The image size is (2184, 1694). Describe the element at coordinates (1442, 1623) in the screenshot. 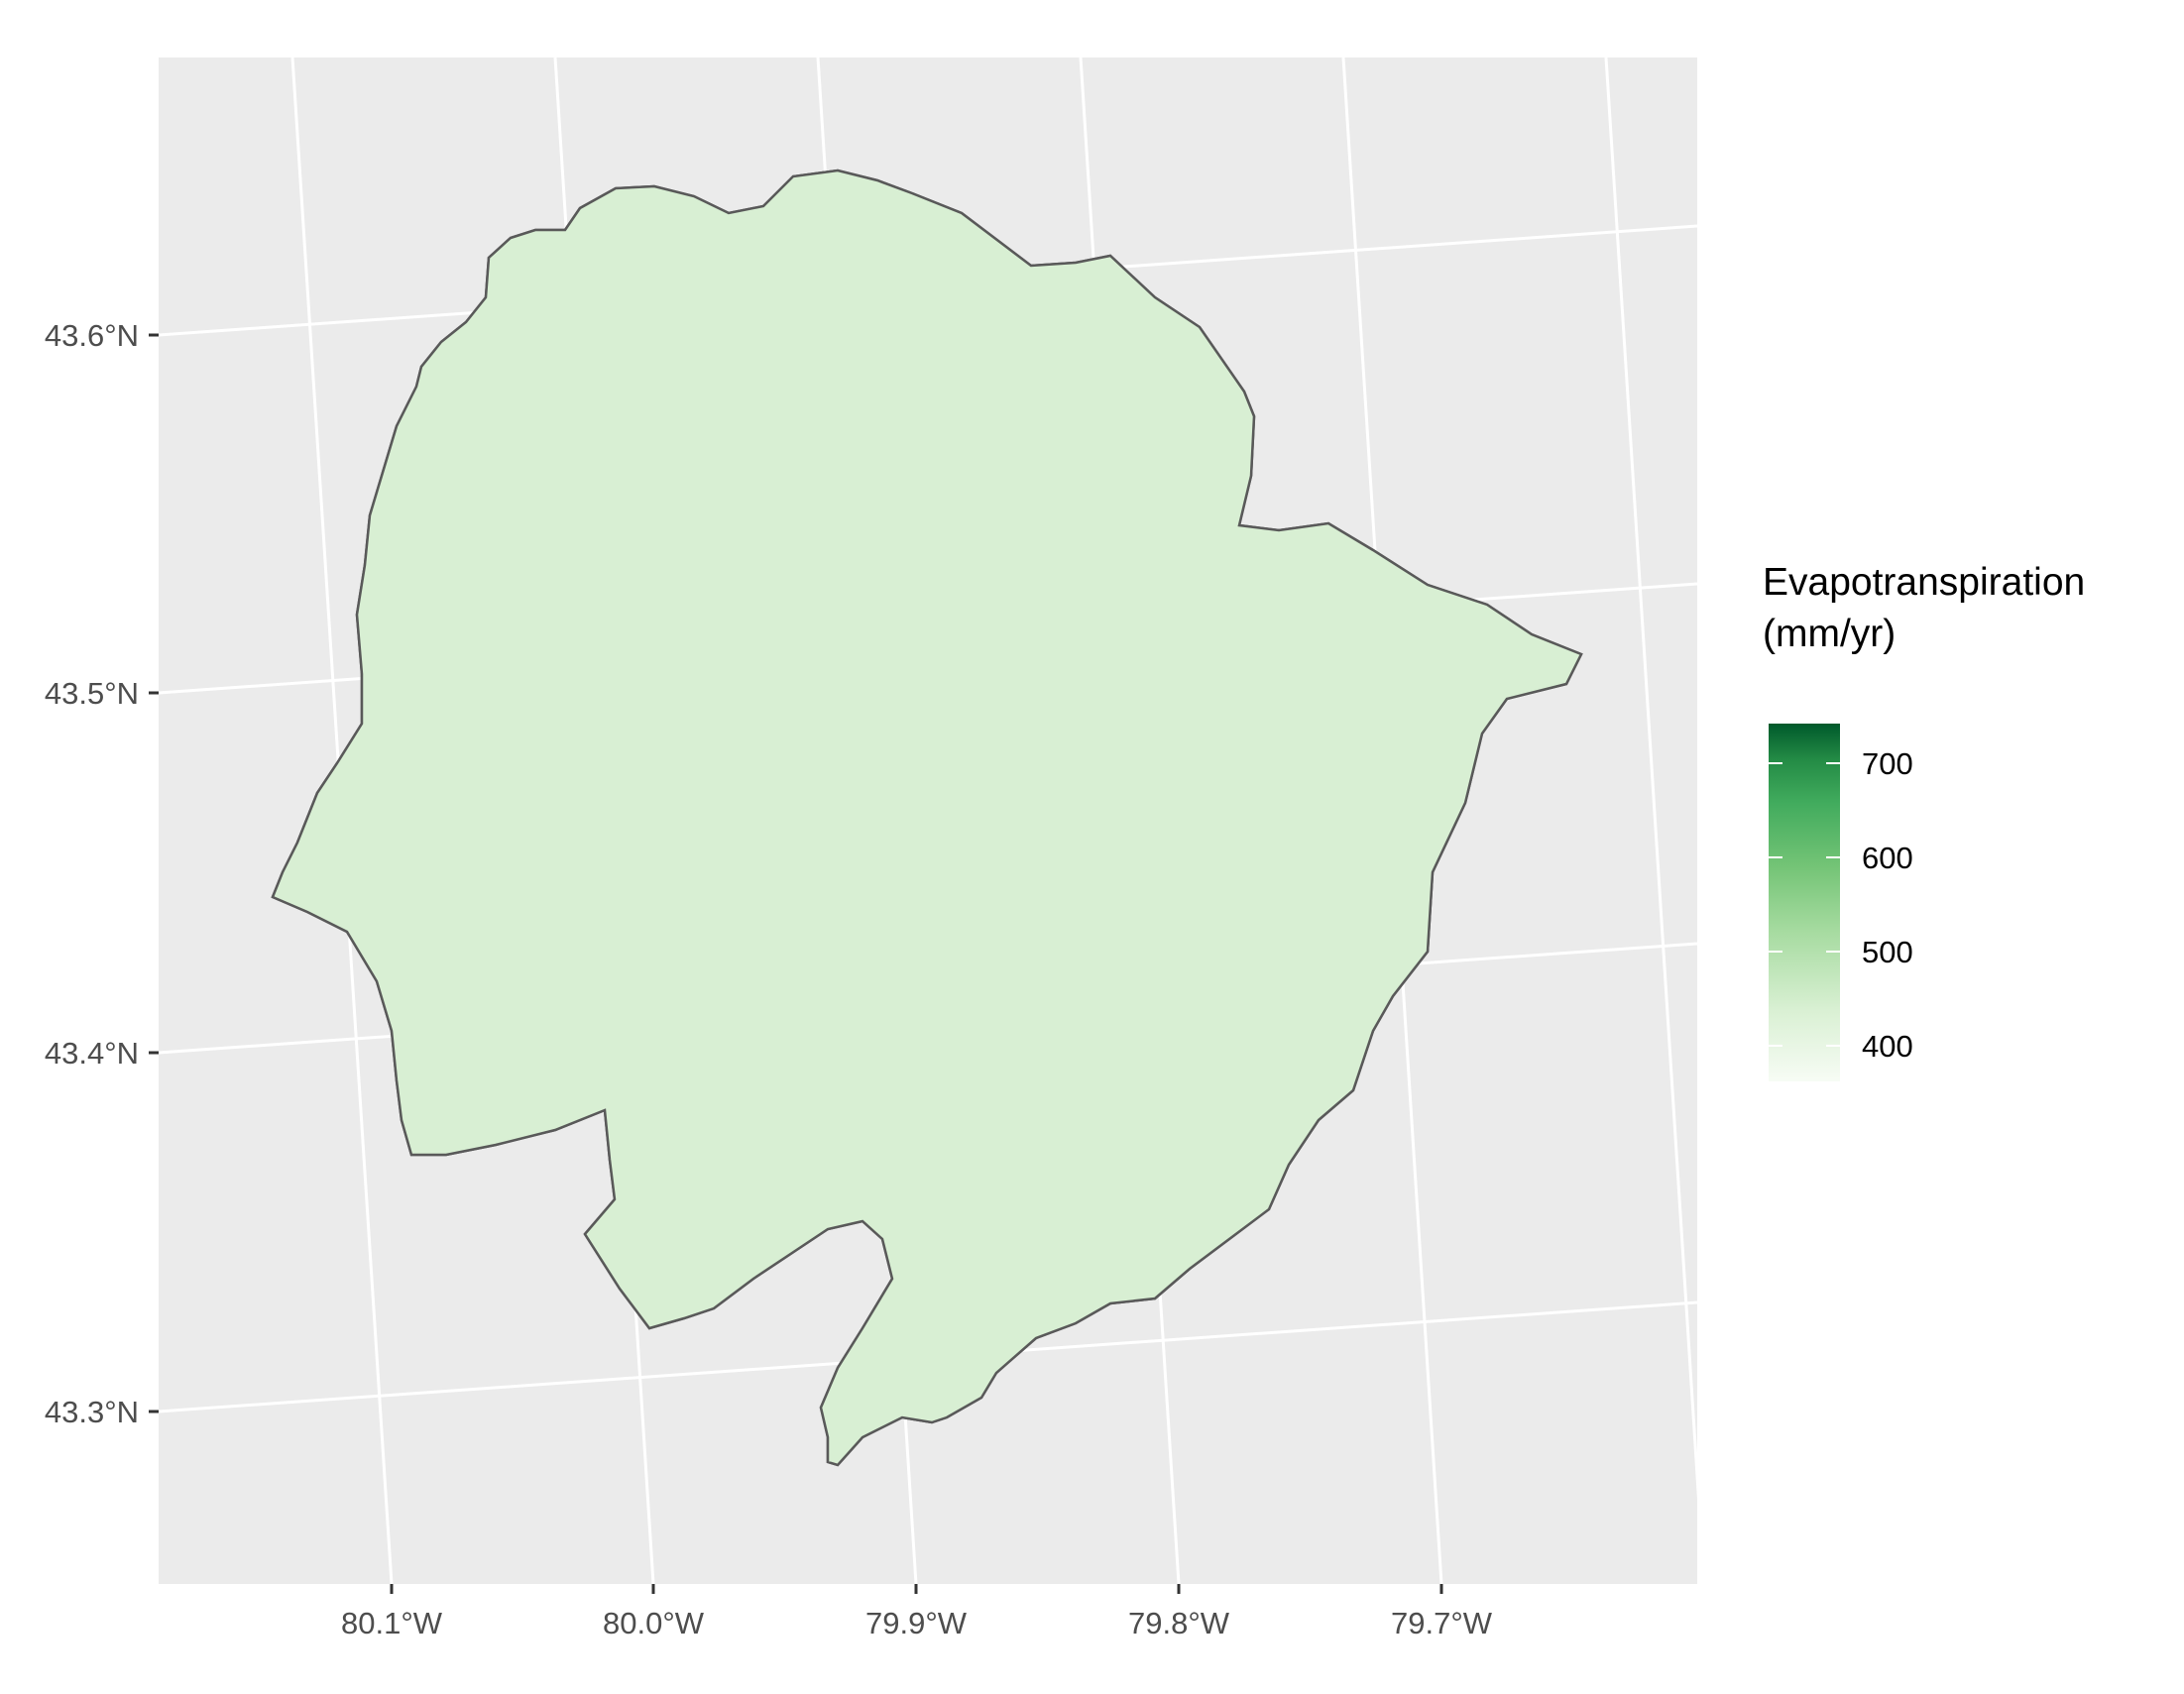

I see `lon-label-79-7: 79.7°W` at that location.